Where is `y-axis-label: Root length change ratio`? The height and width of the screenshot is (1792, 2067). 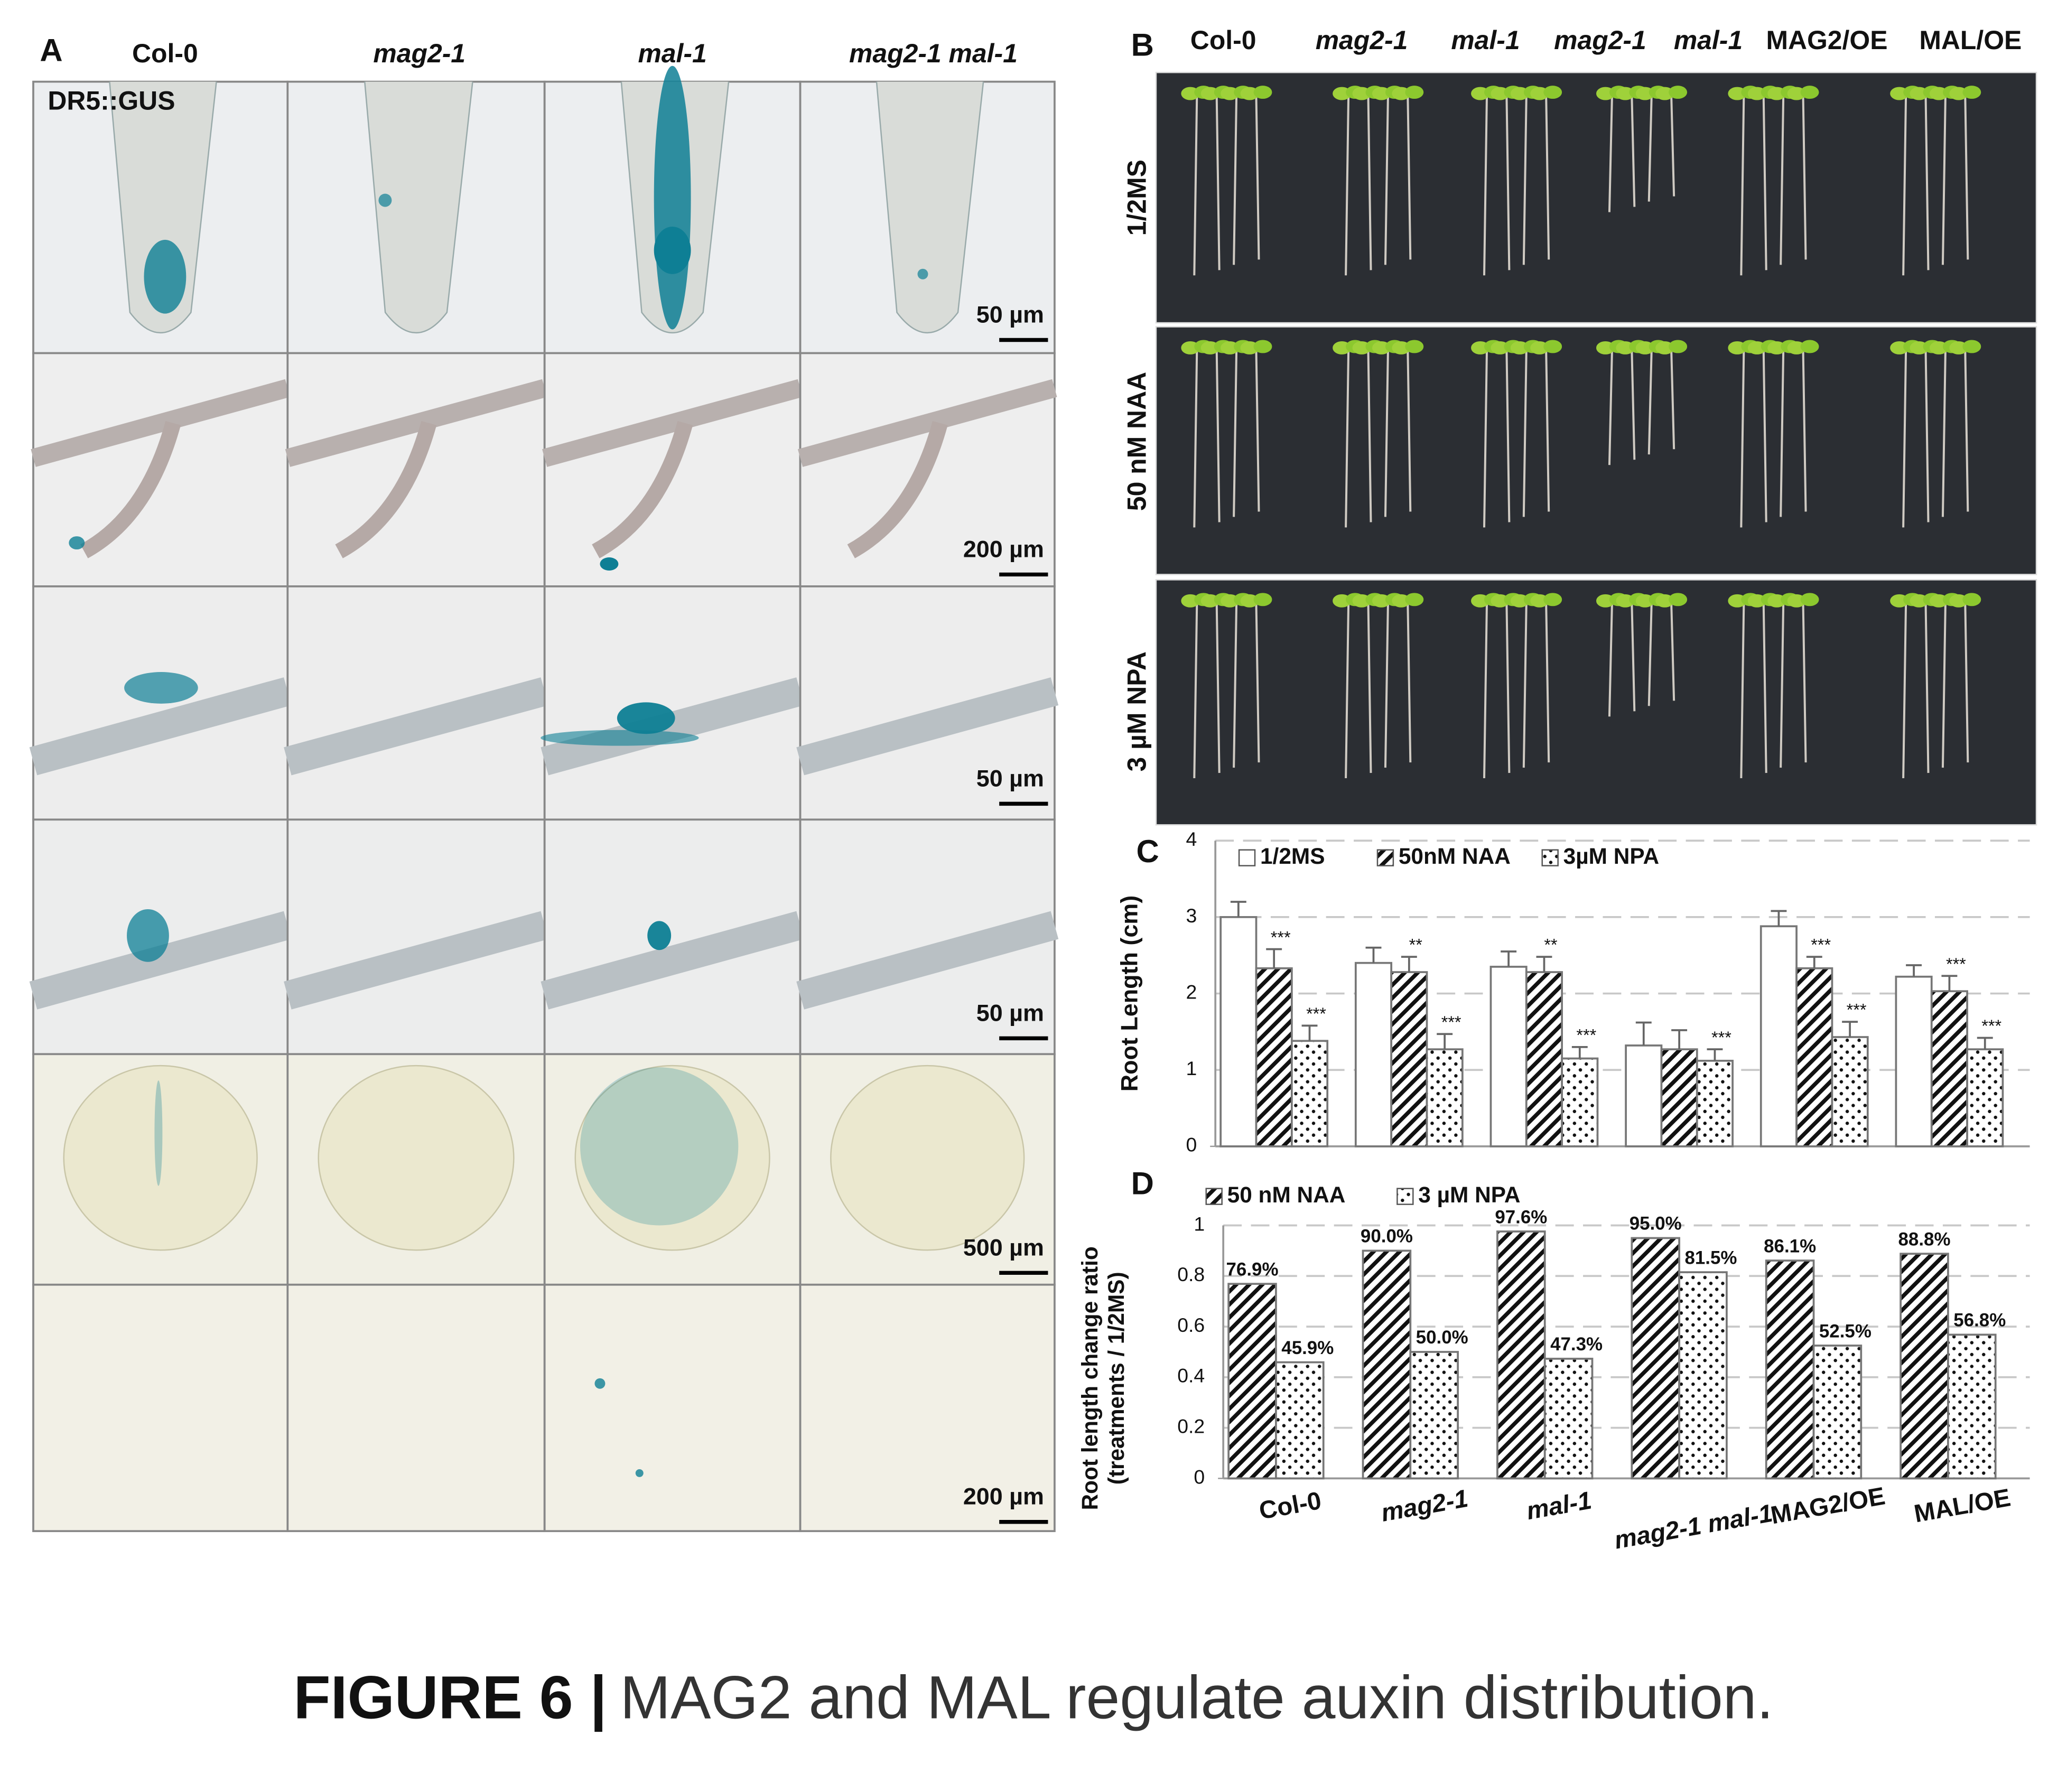 y-axis-label: Root length change ratio is located at coordinates (1089, 1378).